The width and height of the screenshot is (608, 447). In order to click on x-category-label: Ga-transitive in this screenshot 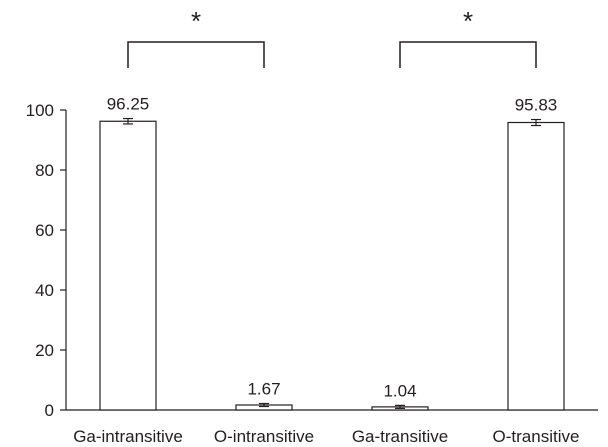, I will do `click(400, 436)`.